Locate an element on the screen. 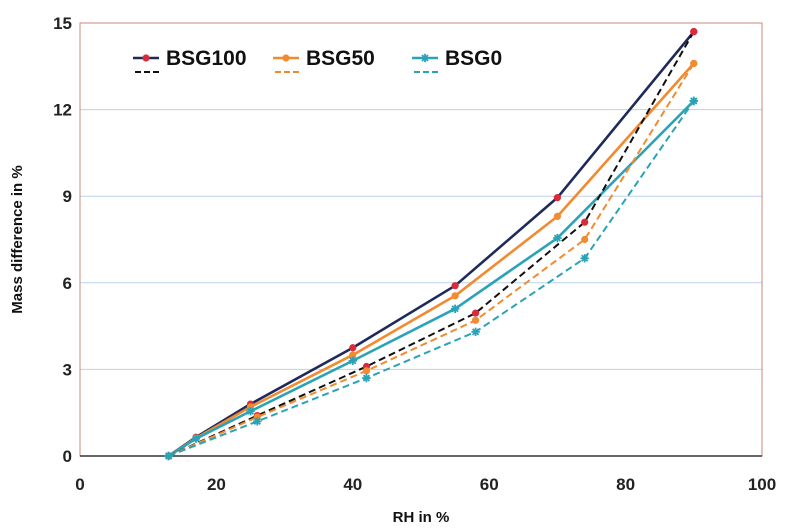 The height and width of the screenshot is (530, 786). legend-label: BSG100 is located at coordinates (206, 58).